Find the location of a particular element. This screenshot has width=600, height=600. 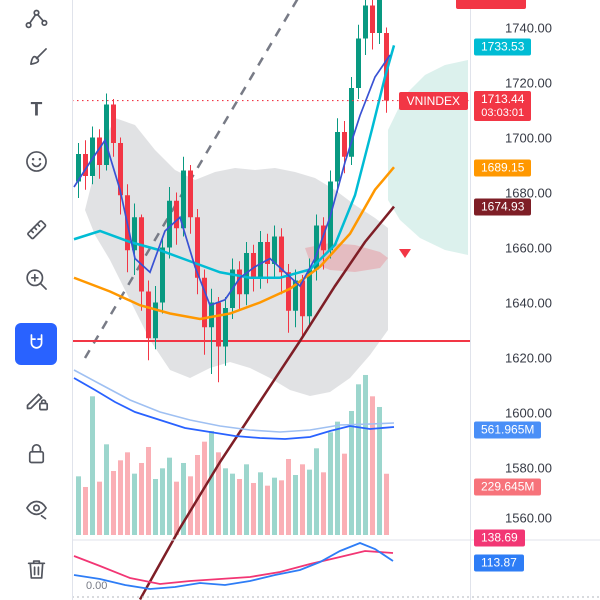

ma-line-orange is located at coordinates (234, 243).